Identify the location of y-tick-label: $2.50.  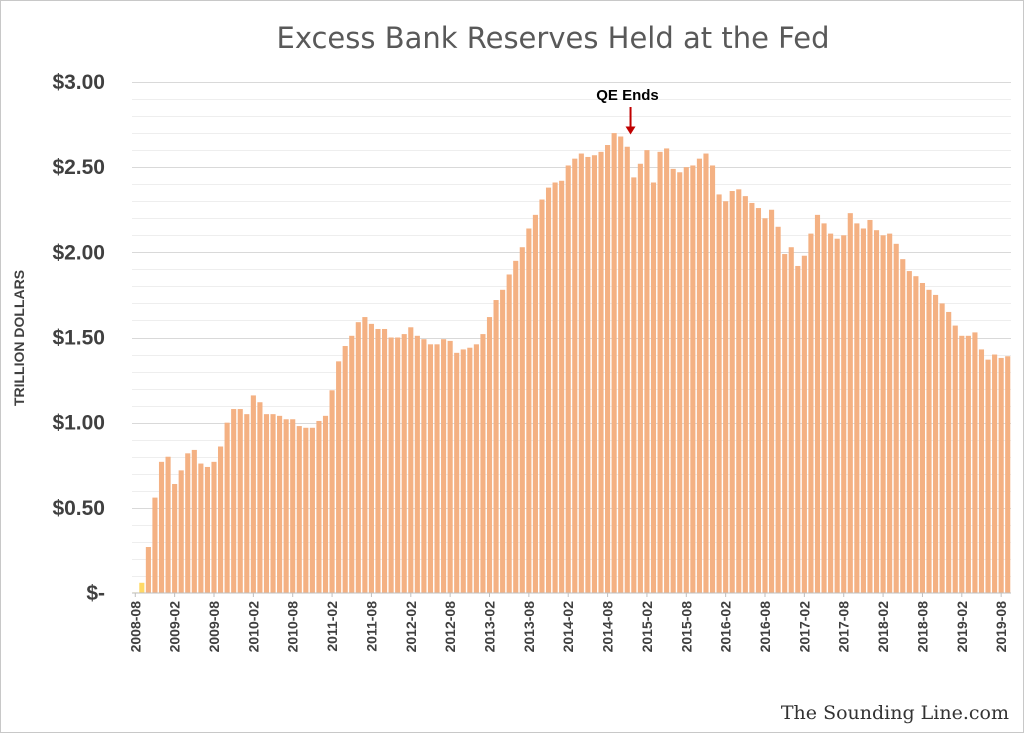
(78, 167).